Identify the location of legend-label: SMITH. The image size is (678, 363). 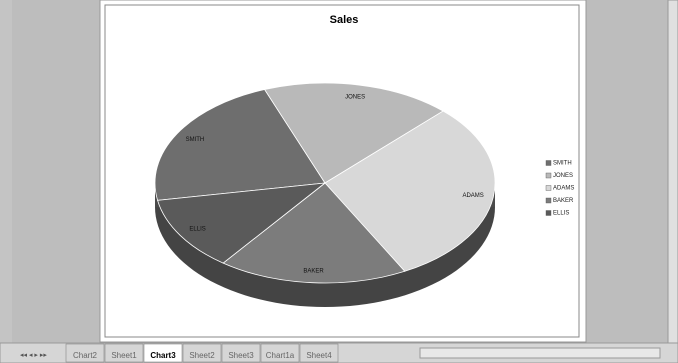
(562, 164).